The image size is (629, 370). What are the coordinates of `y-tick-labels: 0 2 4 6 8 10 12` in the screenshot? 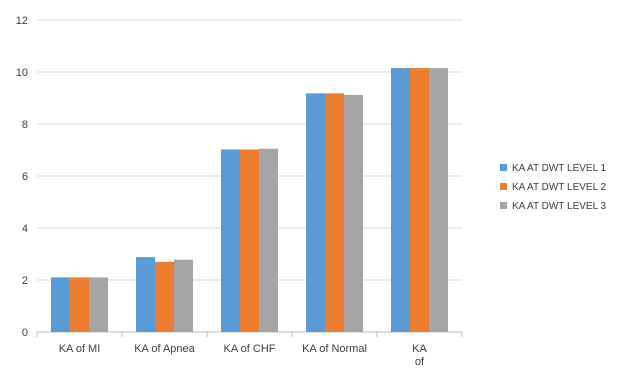 It's located at (22, 177).